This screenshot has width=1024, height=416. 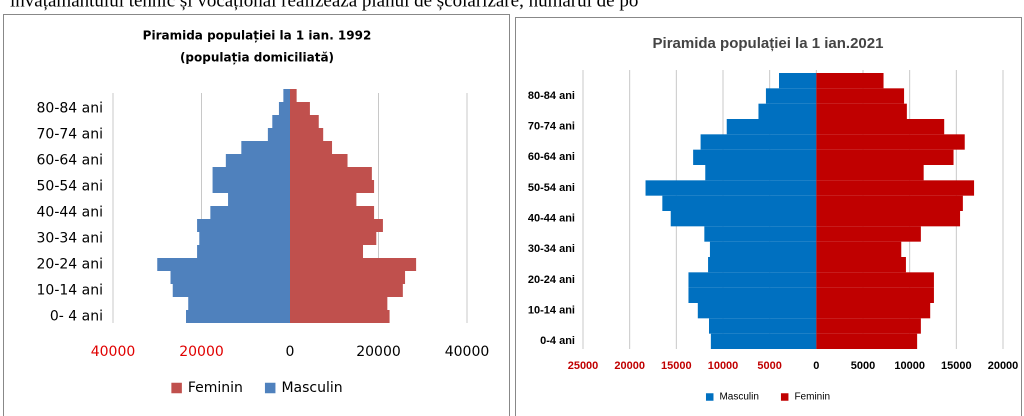 I want to click on y-tick-label: 0- 4 ani, so click(x=76, y=317).